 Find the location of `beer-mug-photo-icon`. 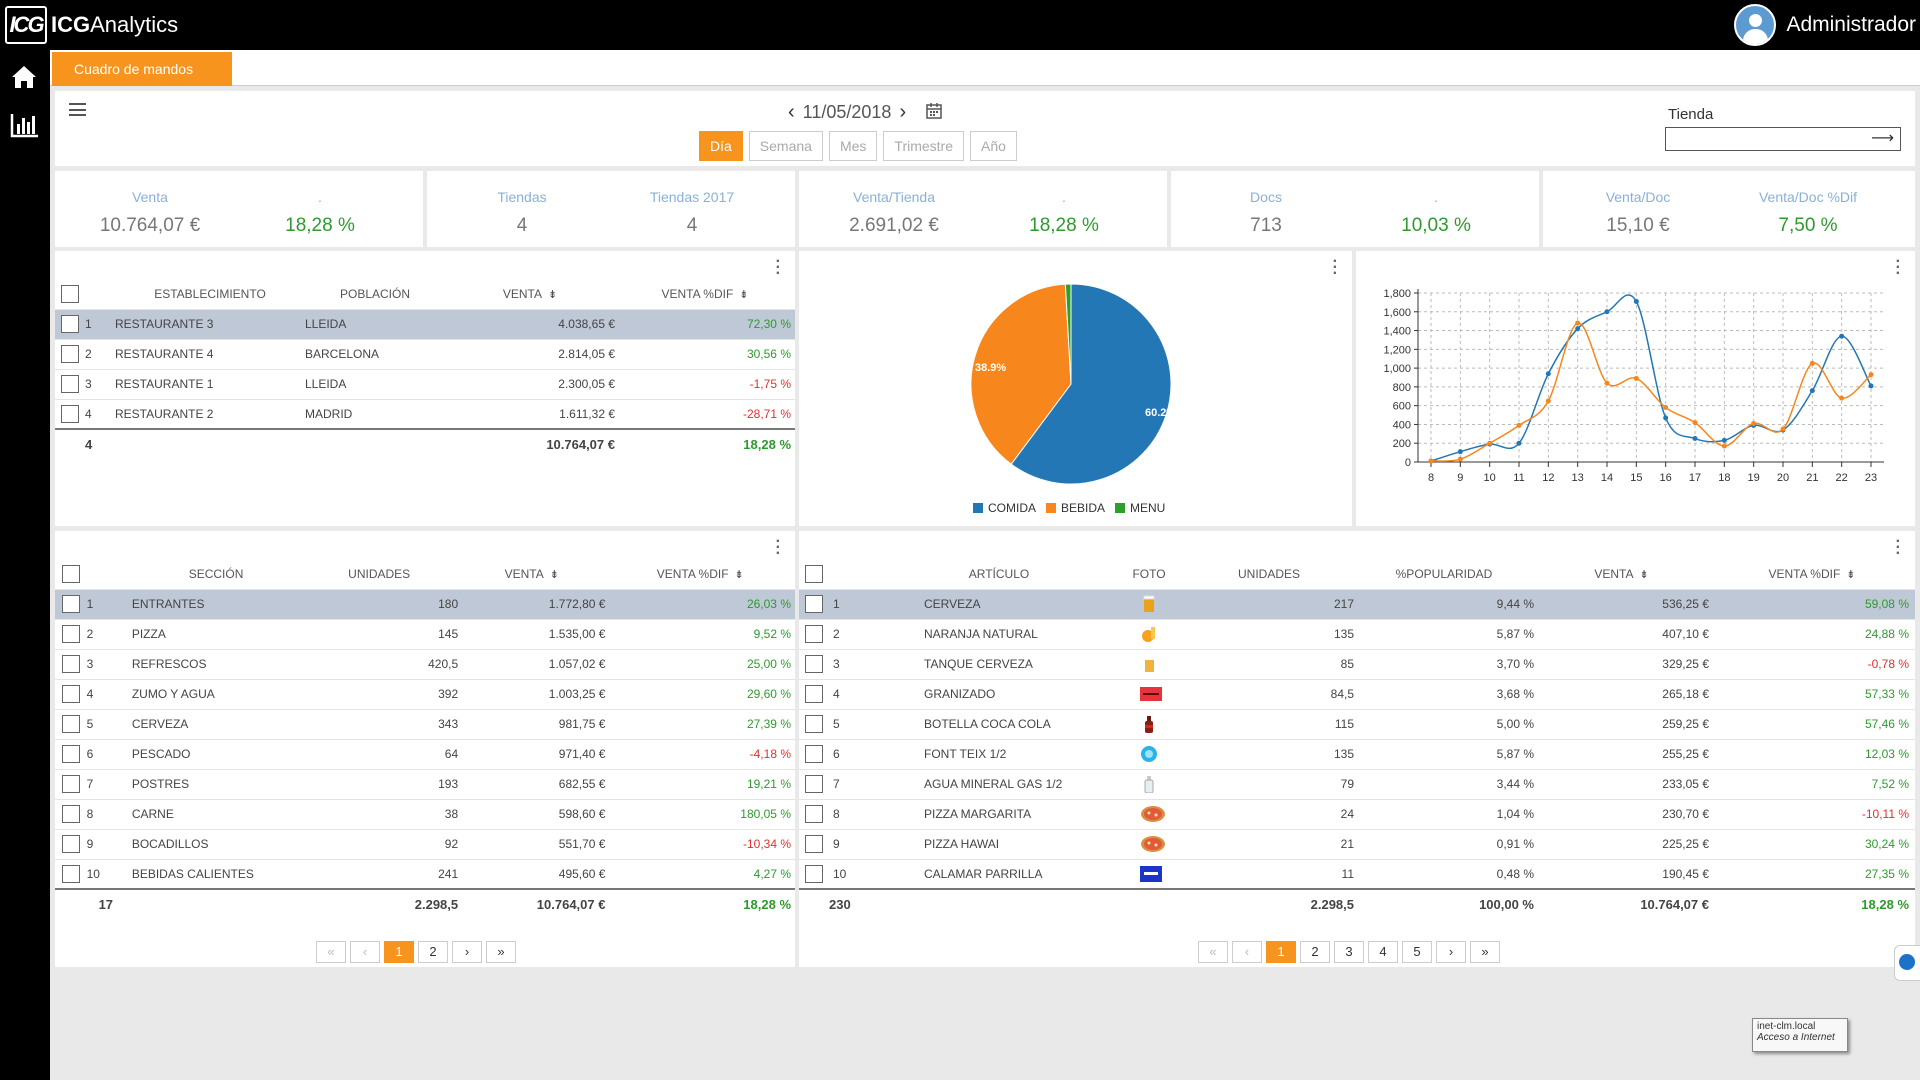

beer-mug-photo-icon is located at coordinates (1149, 664).